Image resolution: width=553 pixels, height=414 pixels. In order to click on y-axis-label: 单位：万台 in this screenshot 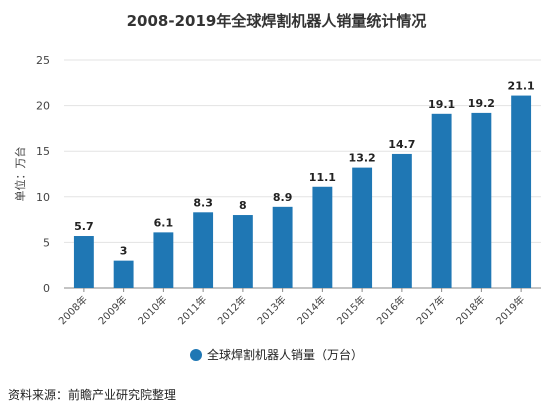, I will do `click(20, 174)`.